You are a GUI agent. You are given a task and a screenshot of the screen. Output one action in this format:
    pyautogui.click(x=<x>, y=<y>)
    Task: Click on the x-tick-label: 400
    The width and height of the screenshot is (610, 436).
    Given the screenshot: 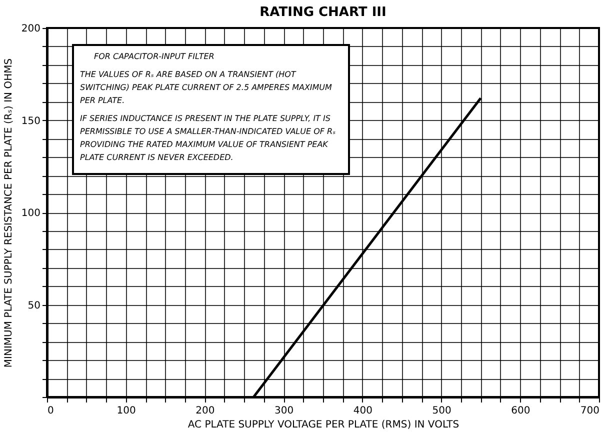 What is the action you would take?
    pyautogui.click(x=362, y=411)
    